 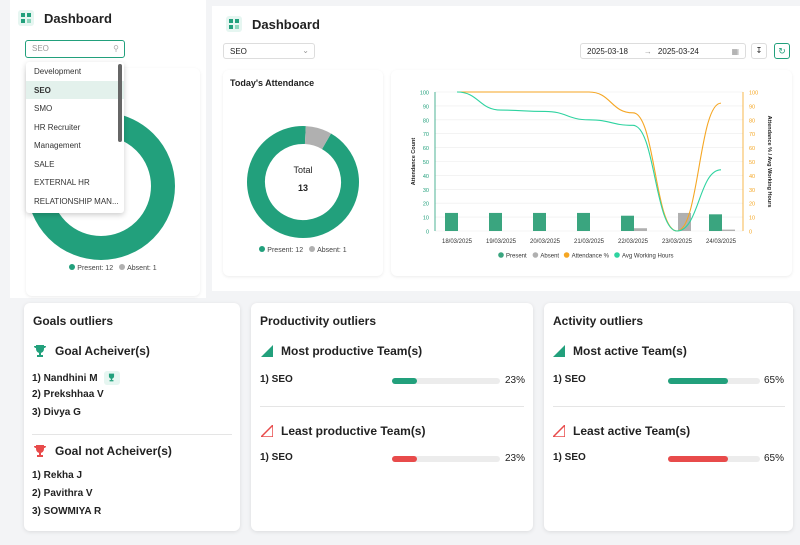 What do you see at coordinates (343, 431) in the screenshot?
I see `least-productive-heading: Least productive Team(s)` at bounding box center [343, 431].